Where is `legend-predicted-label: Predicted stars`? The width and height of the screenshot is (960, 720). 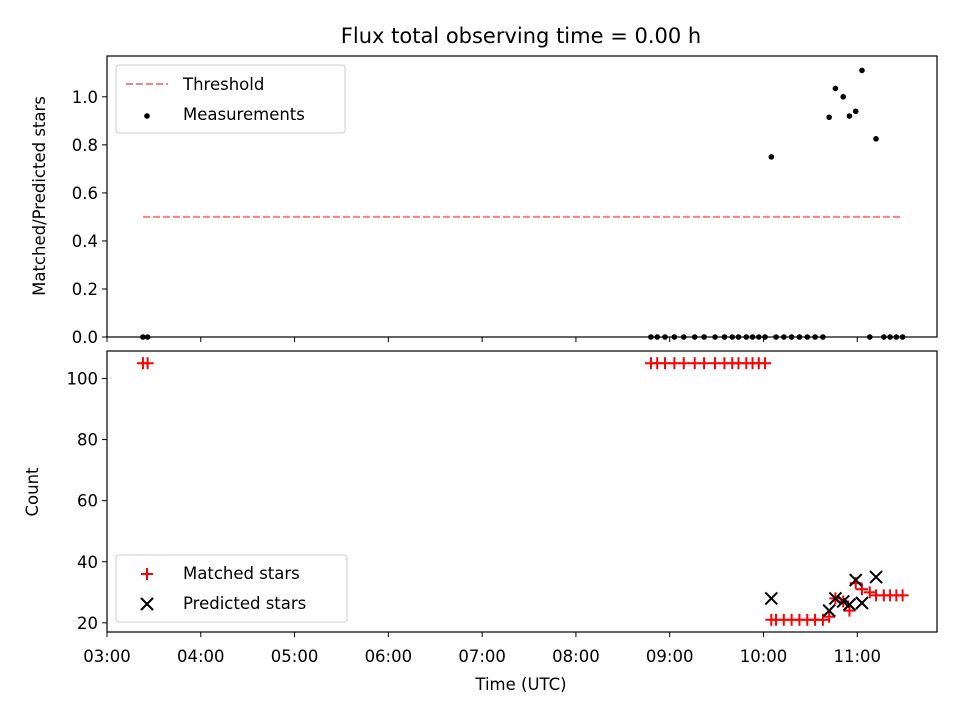 legend-predicted-label: Predicted stars is located at coordinates (244, 603).